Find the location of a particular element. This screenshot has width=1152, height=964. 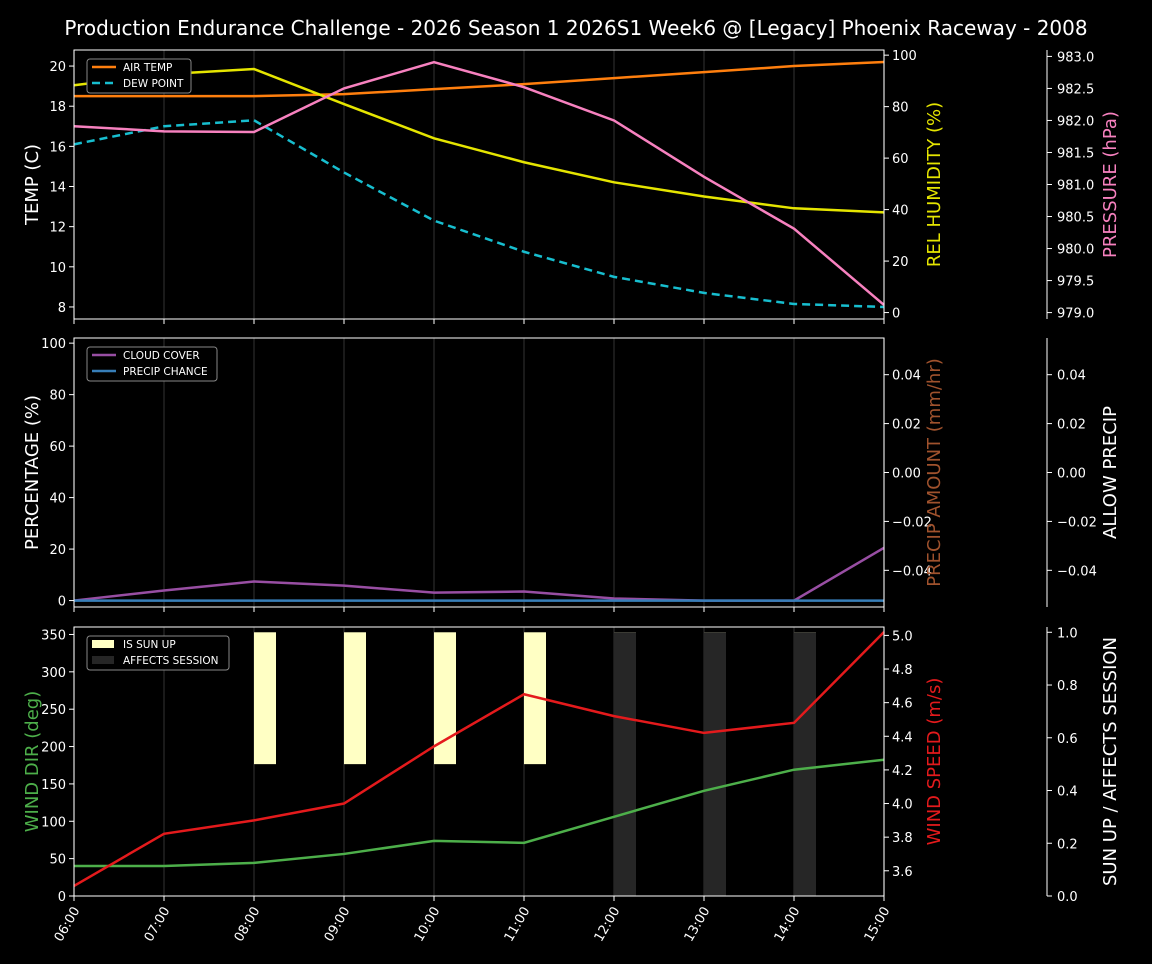

y3-tick-label: 979.5 is located at coordinates (1075, 282).